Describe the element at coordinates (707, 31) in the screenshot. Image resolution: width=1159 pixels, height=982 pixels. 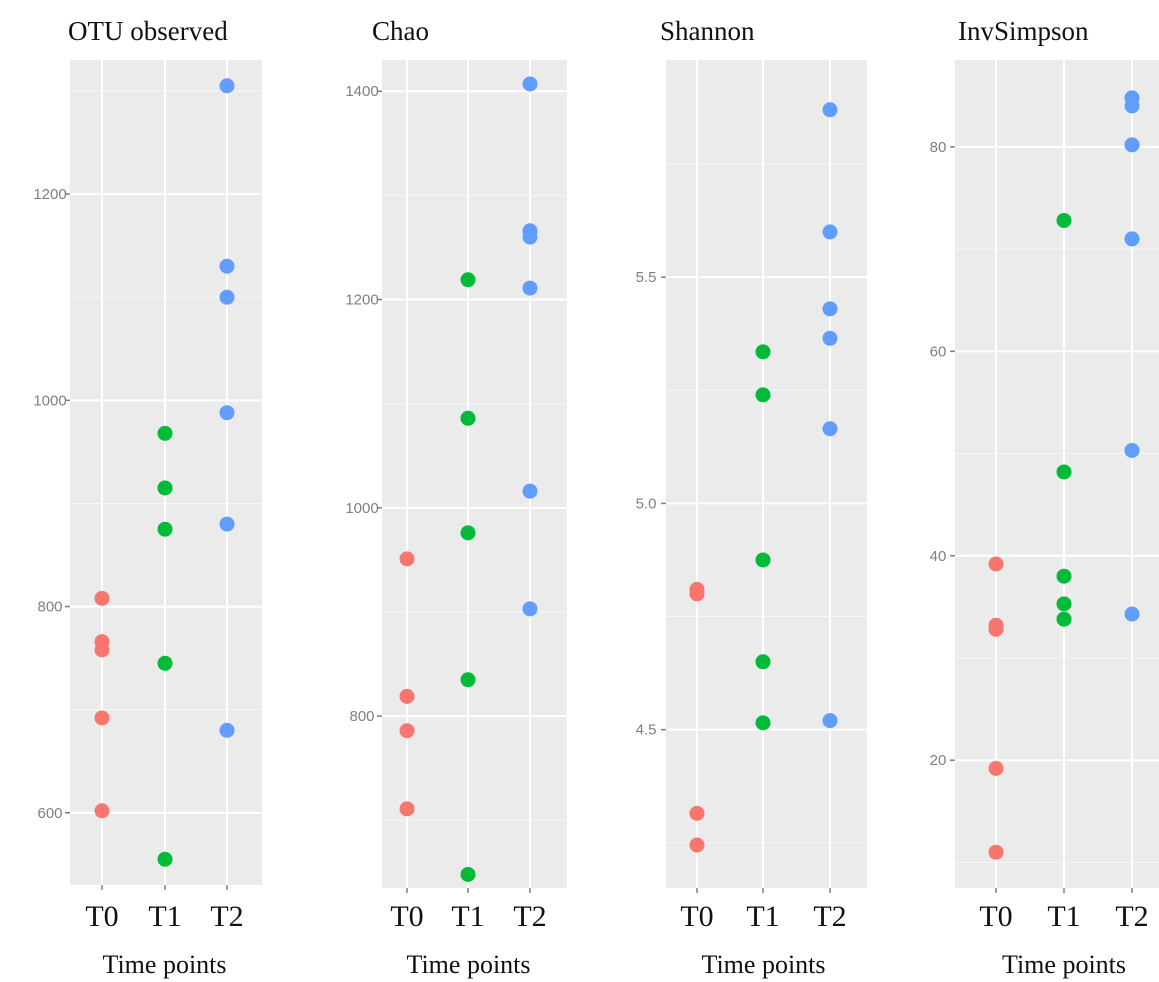
I see `panel-title: Shannon` at that location.